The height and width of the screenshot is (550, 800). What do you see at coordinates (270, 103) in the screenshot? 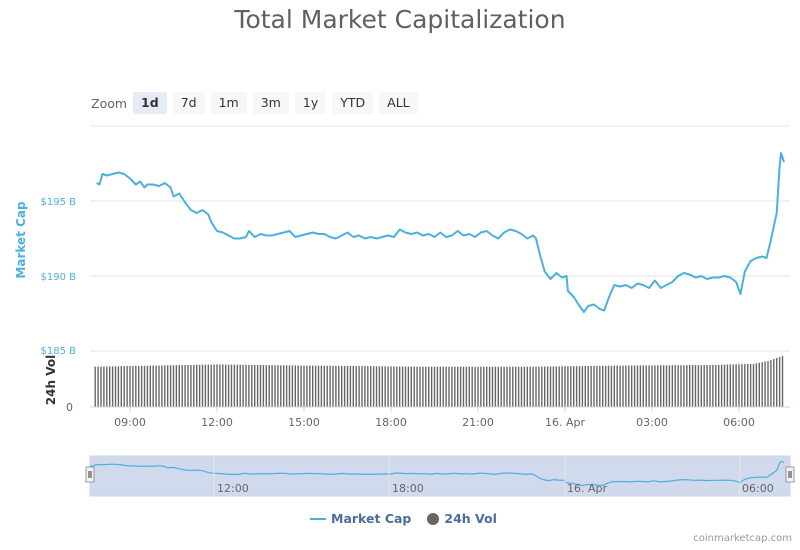
I see `zoom-button-3m: 3m` at bounding box center [270, 103].